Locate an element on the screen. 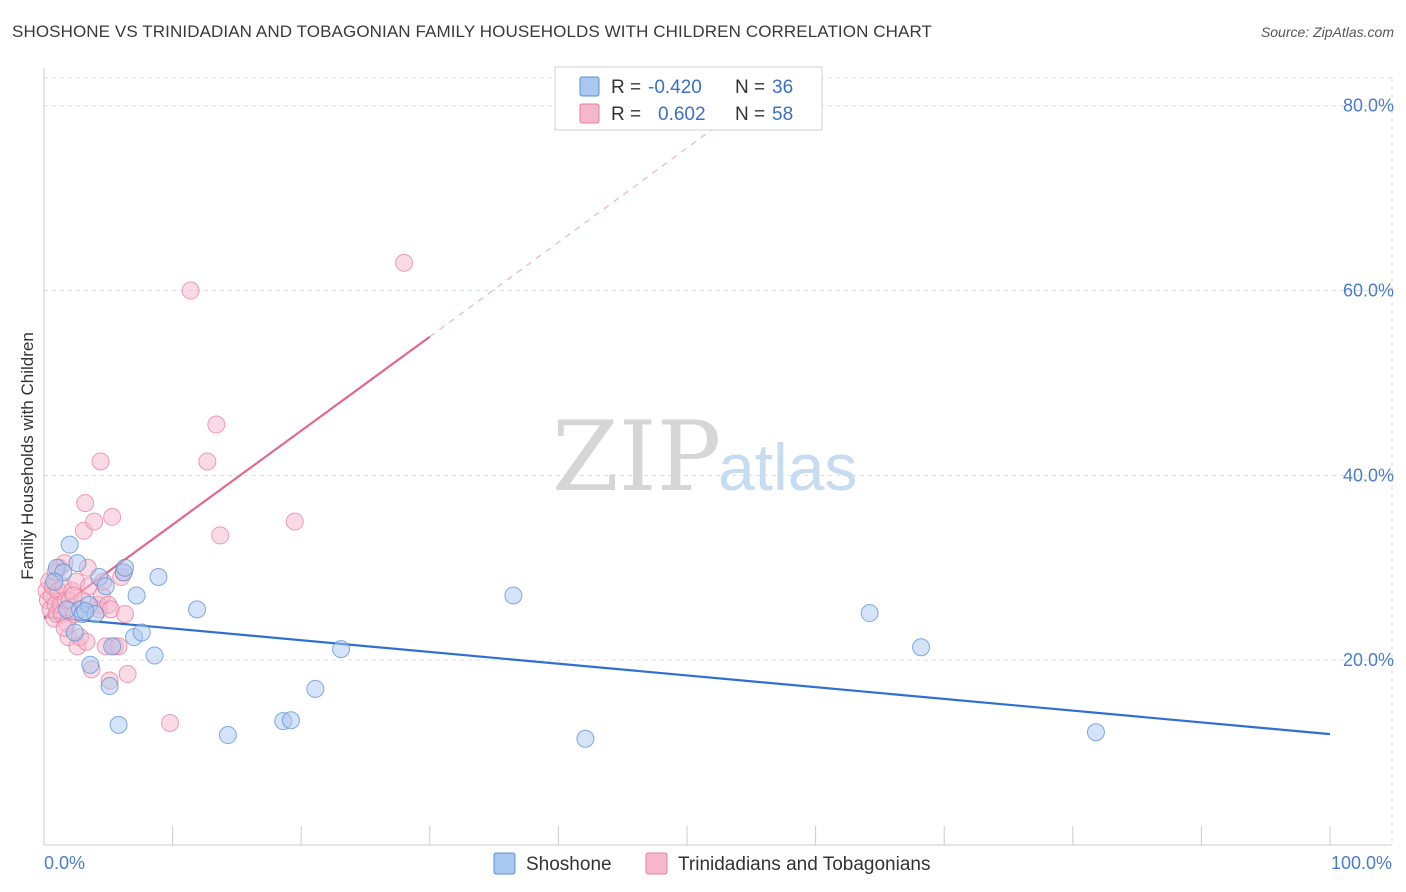 The image size is (1406, 892). watermark-atlas: atlas is located at coordinates (787, 467).